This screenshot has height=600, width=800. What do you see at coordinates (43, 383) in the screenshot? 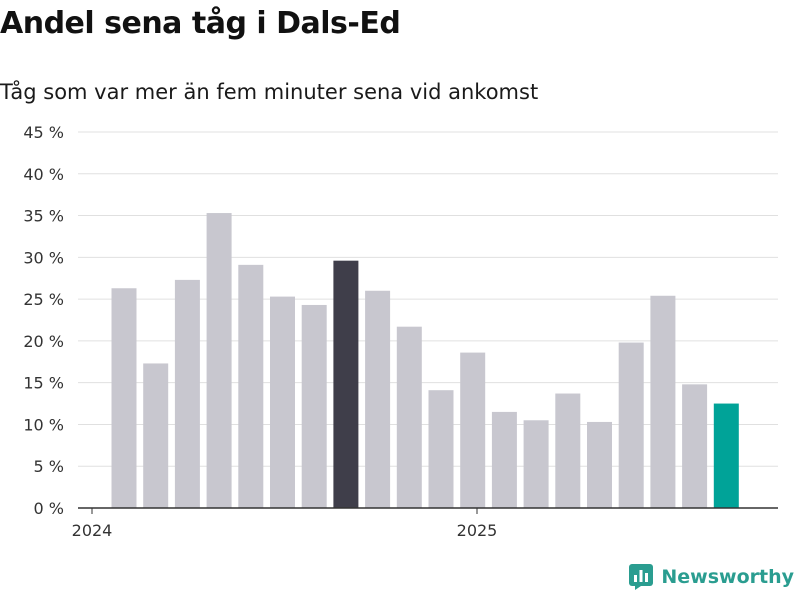
I see `y-tick-label: 15 %` at bounding box center [43, 383].